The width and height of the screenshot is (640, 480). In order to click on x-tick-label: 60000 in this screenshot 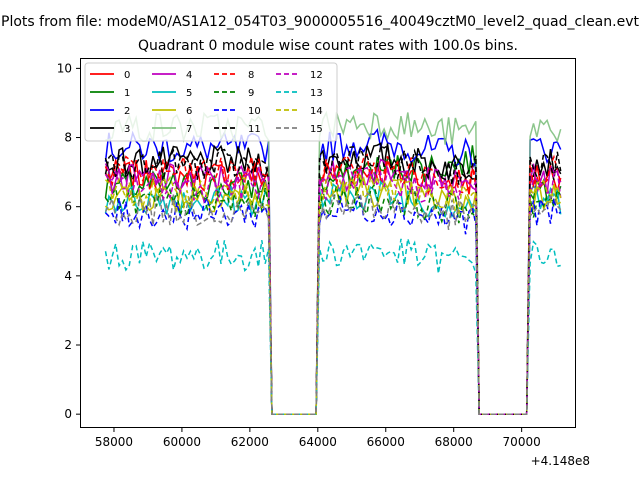, I will do `click(182, 442)`.